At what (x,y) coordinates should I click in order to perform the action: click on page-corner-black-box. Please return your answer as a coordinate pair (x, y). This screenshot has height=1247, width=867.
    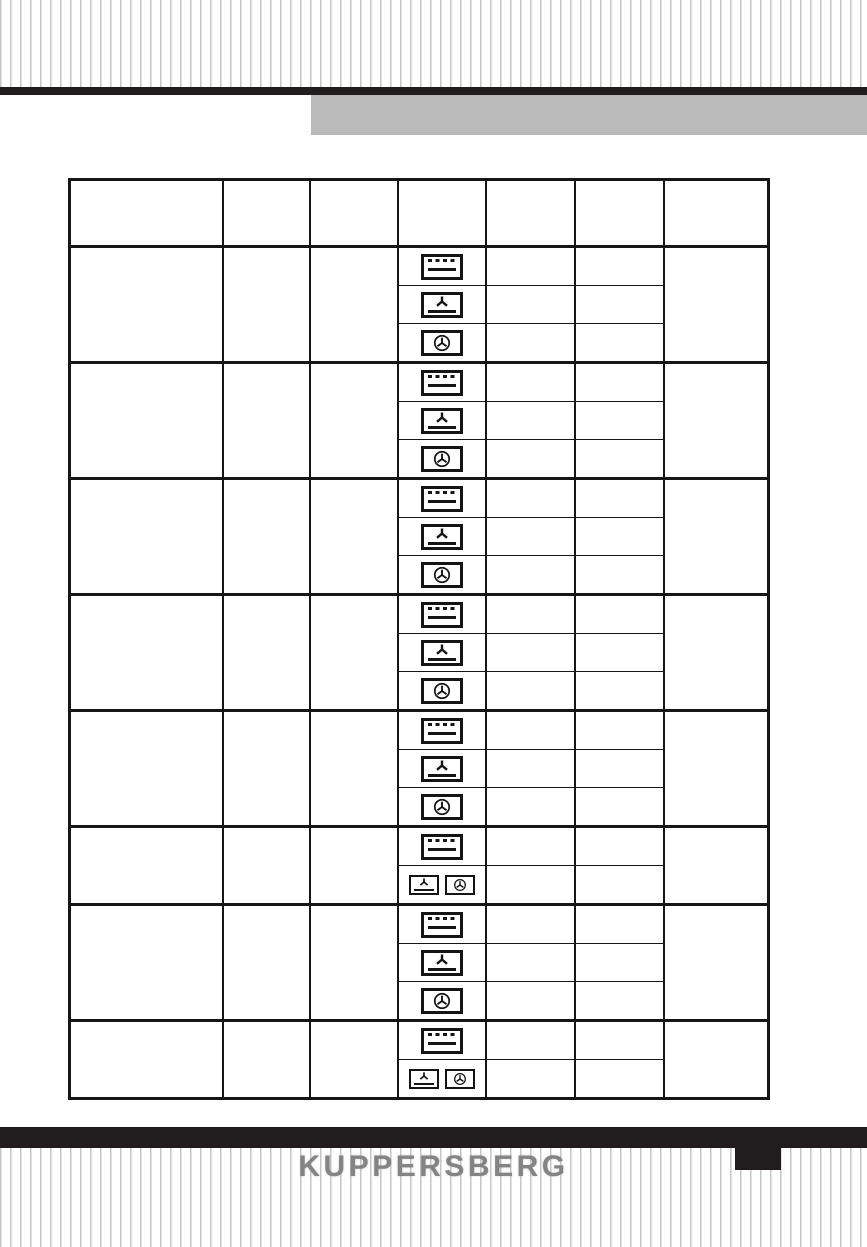
    Looking at the image, I should click on (758, 1159).